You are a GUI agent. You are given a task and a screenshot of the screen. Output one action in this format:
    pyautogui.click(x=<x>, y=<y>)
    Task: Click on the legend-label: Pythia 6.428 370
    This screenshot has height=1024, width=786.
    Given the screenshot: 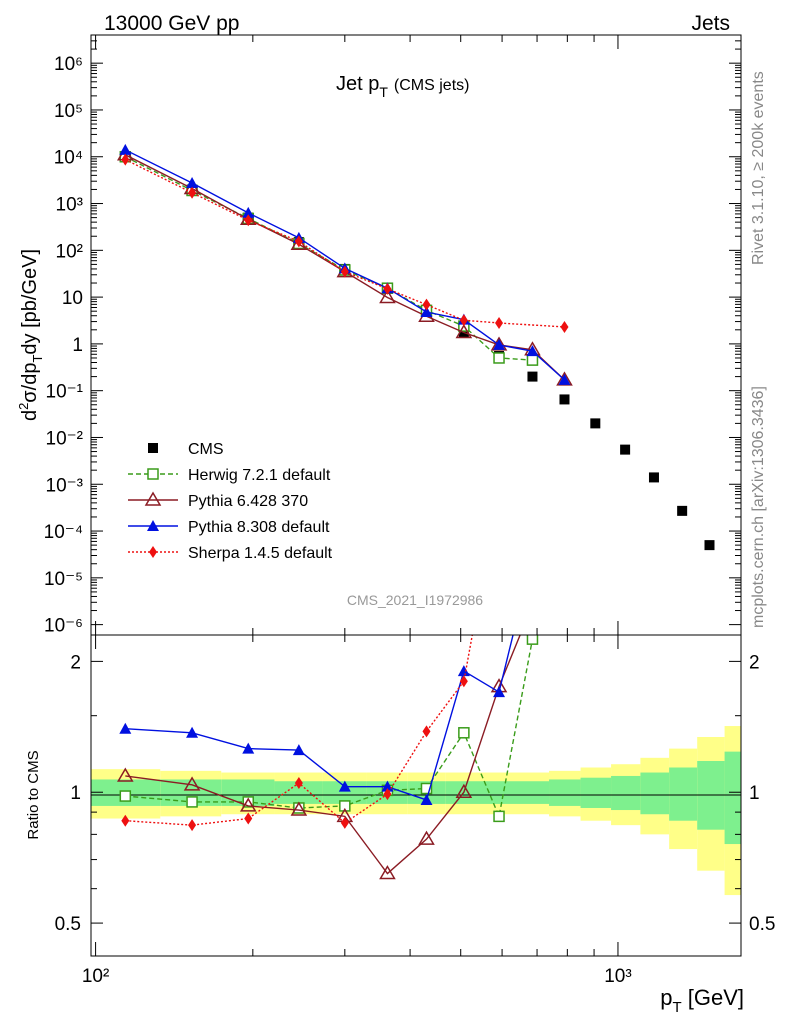 What is the action you would take?
    pyautogui.click(x=248, y=501)
    